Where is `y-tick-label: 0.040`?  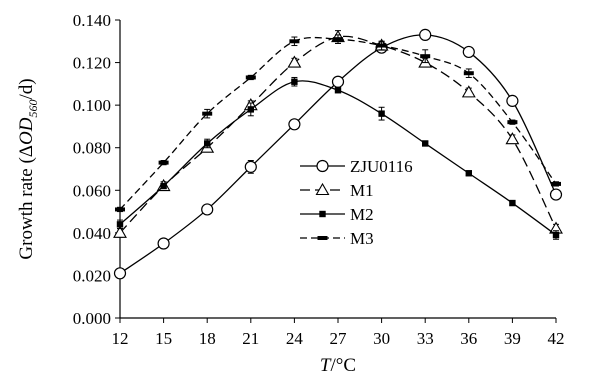 y-tick-label: 0.040 is located at coordinates (92, 233).